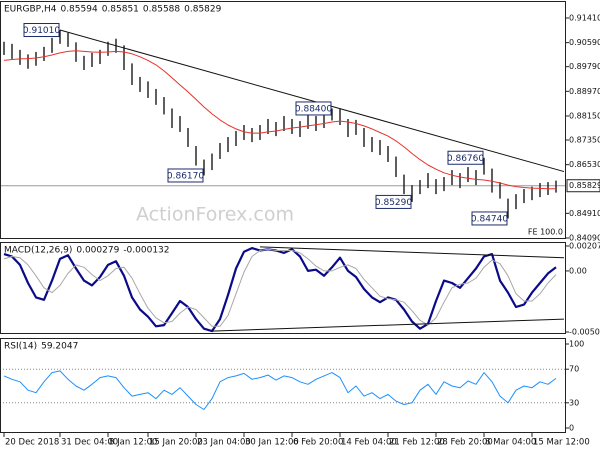  Describe the element at coordinates (584, 66) in the screenshot. I see `y-tick-label: 0.89790` at that location.